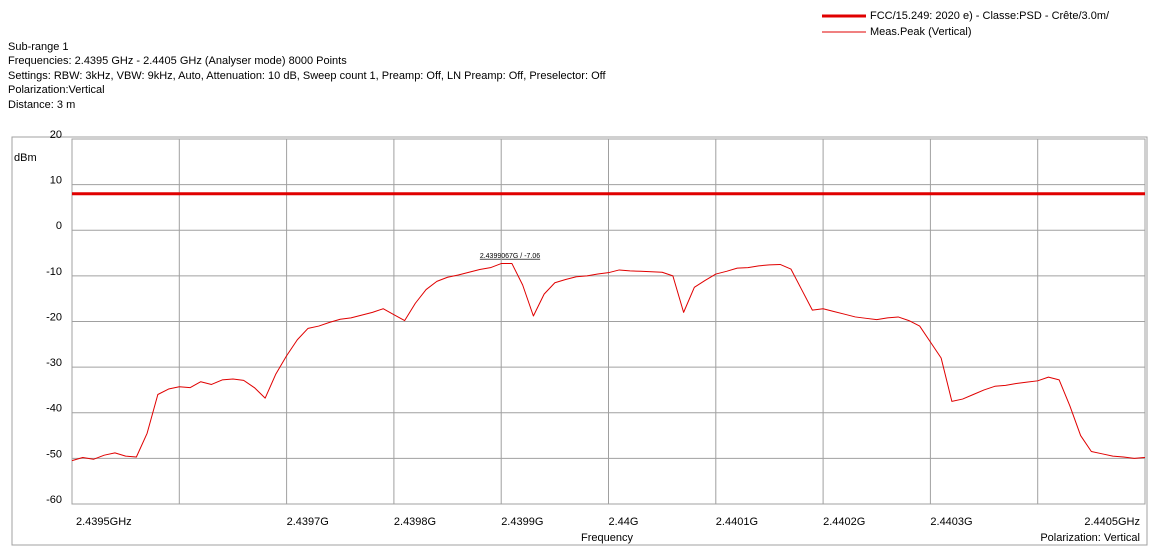 The image size is (1154, 550). What do you see at coordinates (56, 90) in the screenshot?
I see `header-line: Polarization:Vertical` at bounding box center [56, 90].